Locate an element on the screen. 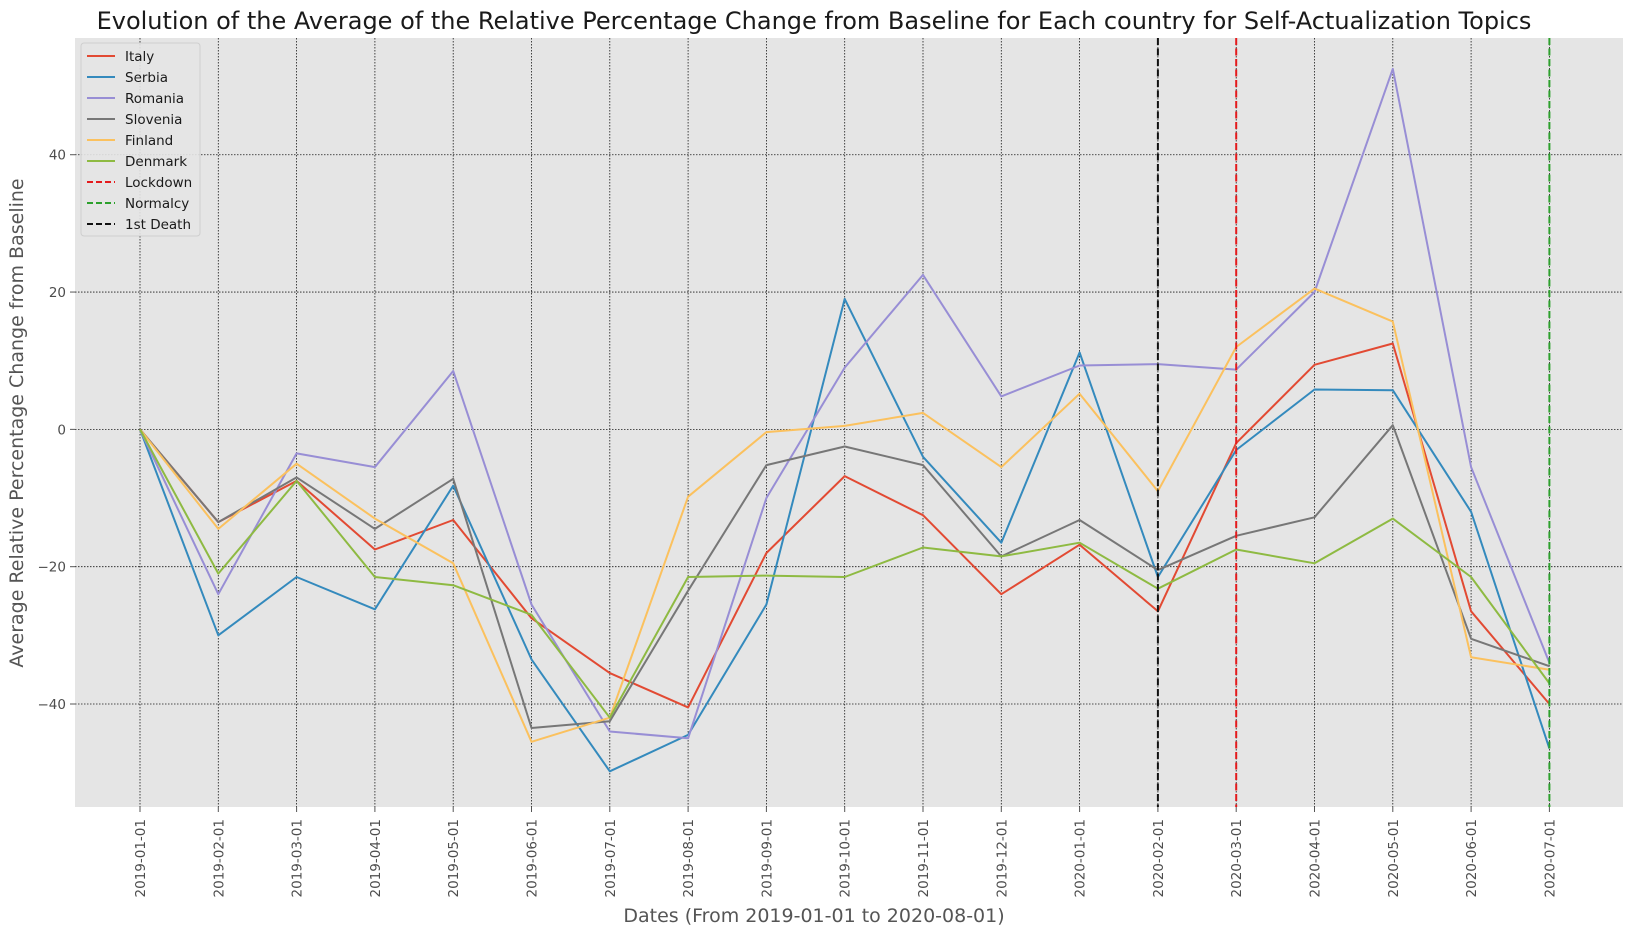  x-tick-label: 2020-01-01 is located at coordinates (1081, 858).